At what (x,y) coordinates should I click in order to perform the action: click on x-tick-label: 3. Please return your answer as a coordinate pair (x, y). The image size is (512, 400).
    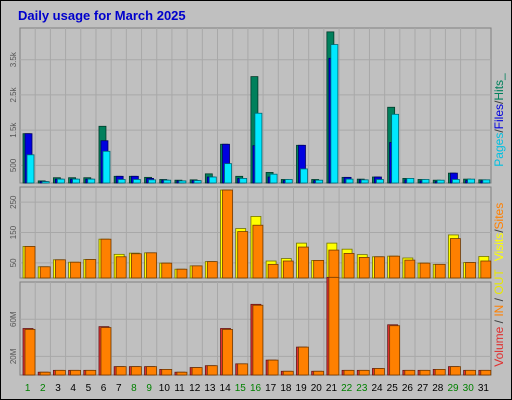
    Looking at the image, I should click on (58, 388).